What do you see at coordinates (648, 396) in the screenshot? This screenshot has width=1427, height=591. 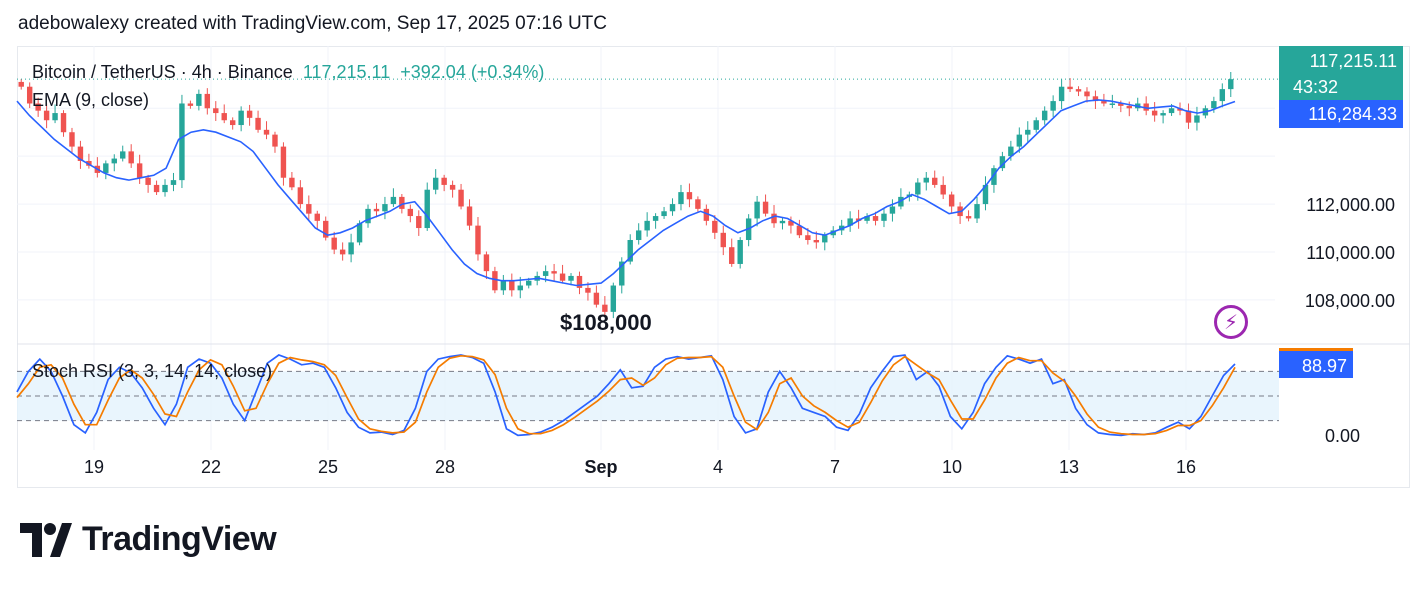 I see `stoch-level-lines` at bounding box center [648, 396].